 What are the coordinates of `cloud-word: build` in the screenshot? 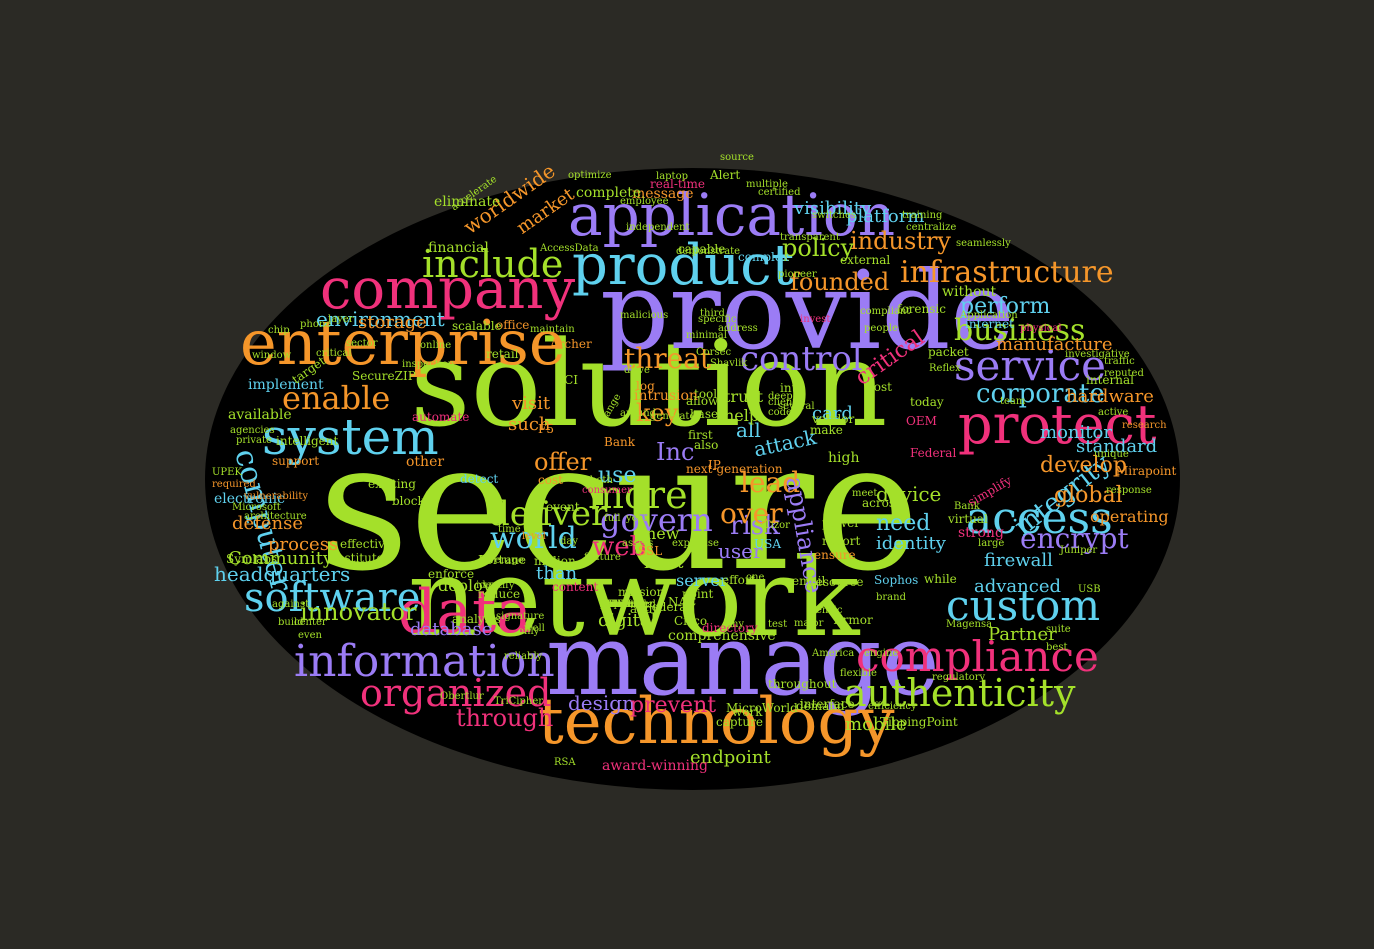 It's located at (291, 622).